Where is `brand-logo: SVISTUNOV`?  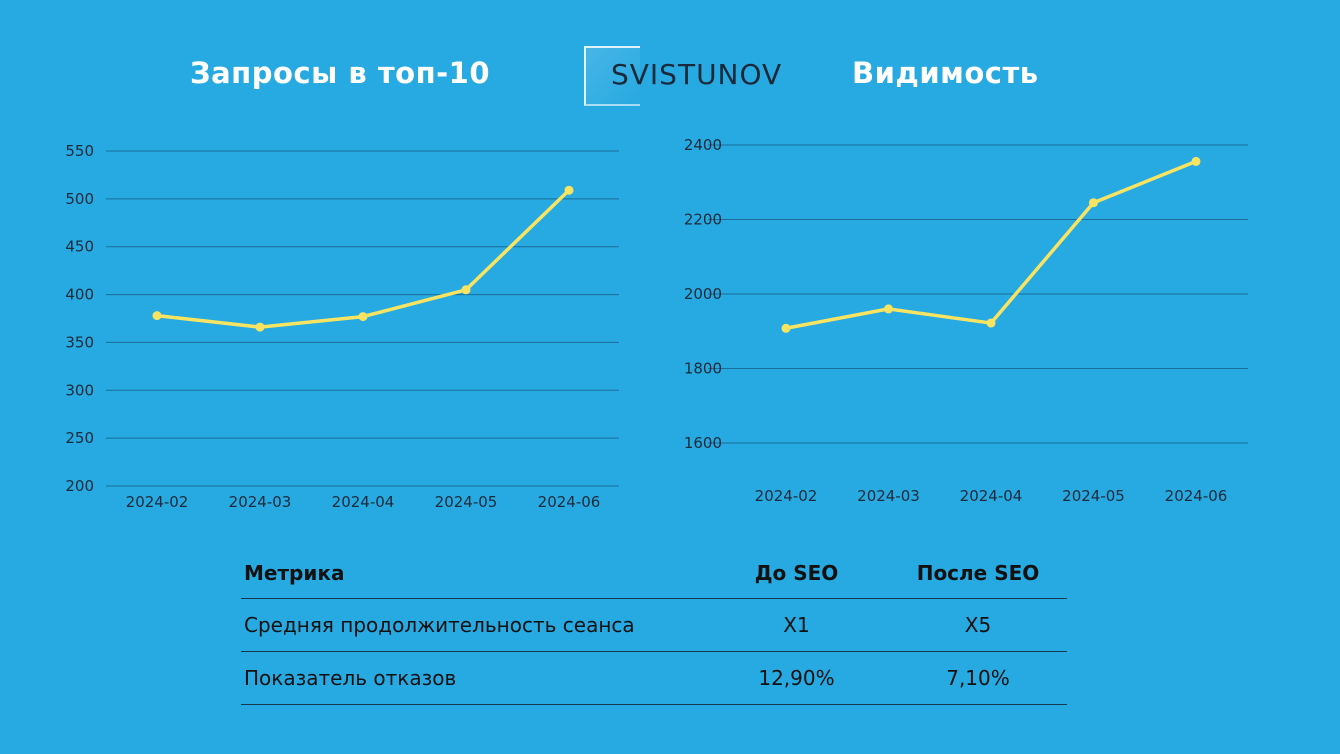 brand-logo: SVISTUNOV is located at coordinates (682, 76).